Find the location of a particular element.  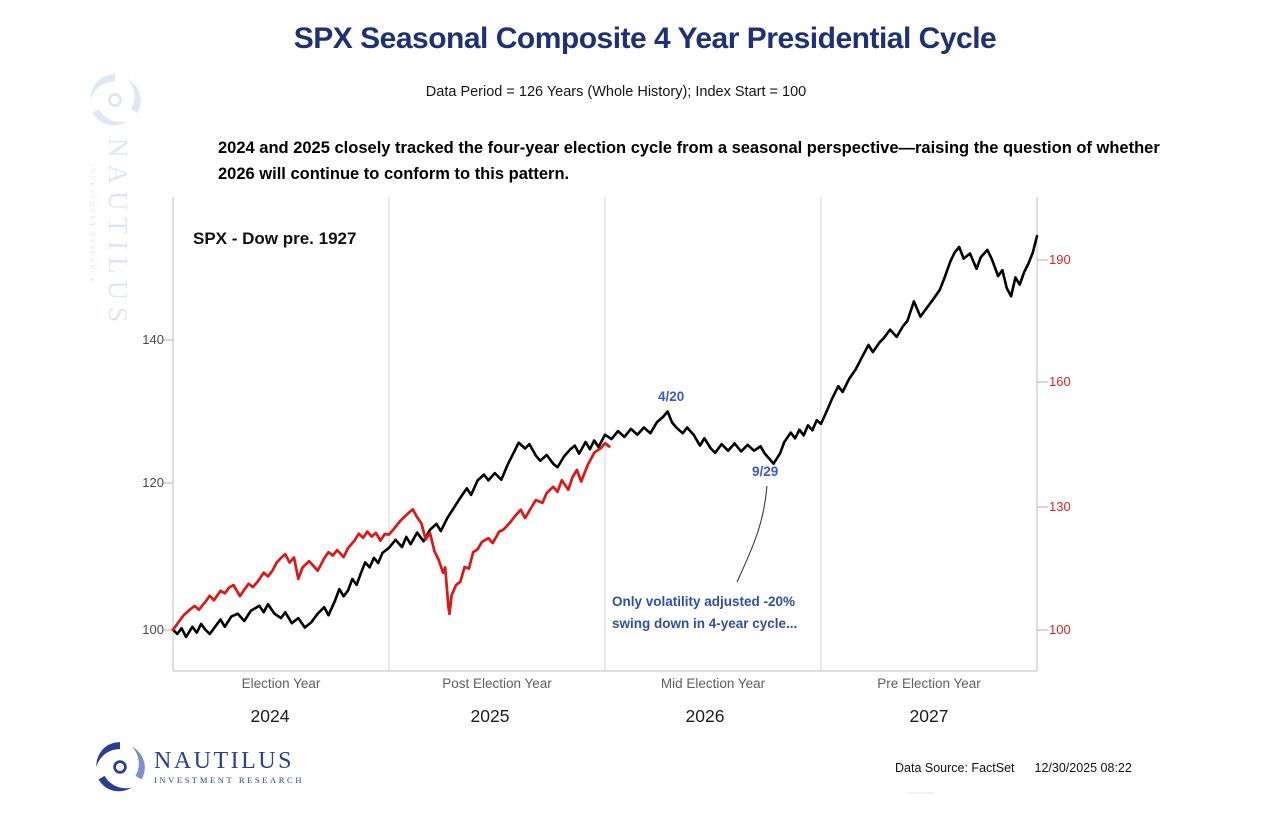

watermark-tagline: INVESTMENT RESEARCH is located at coordinates (92, 224).